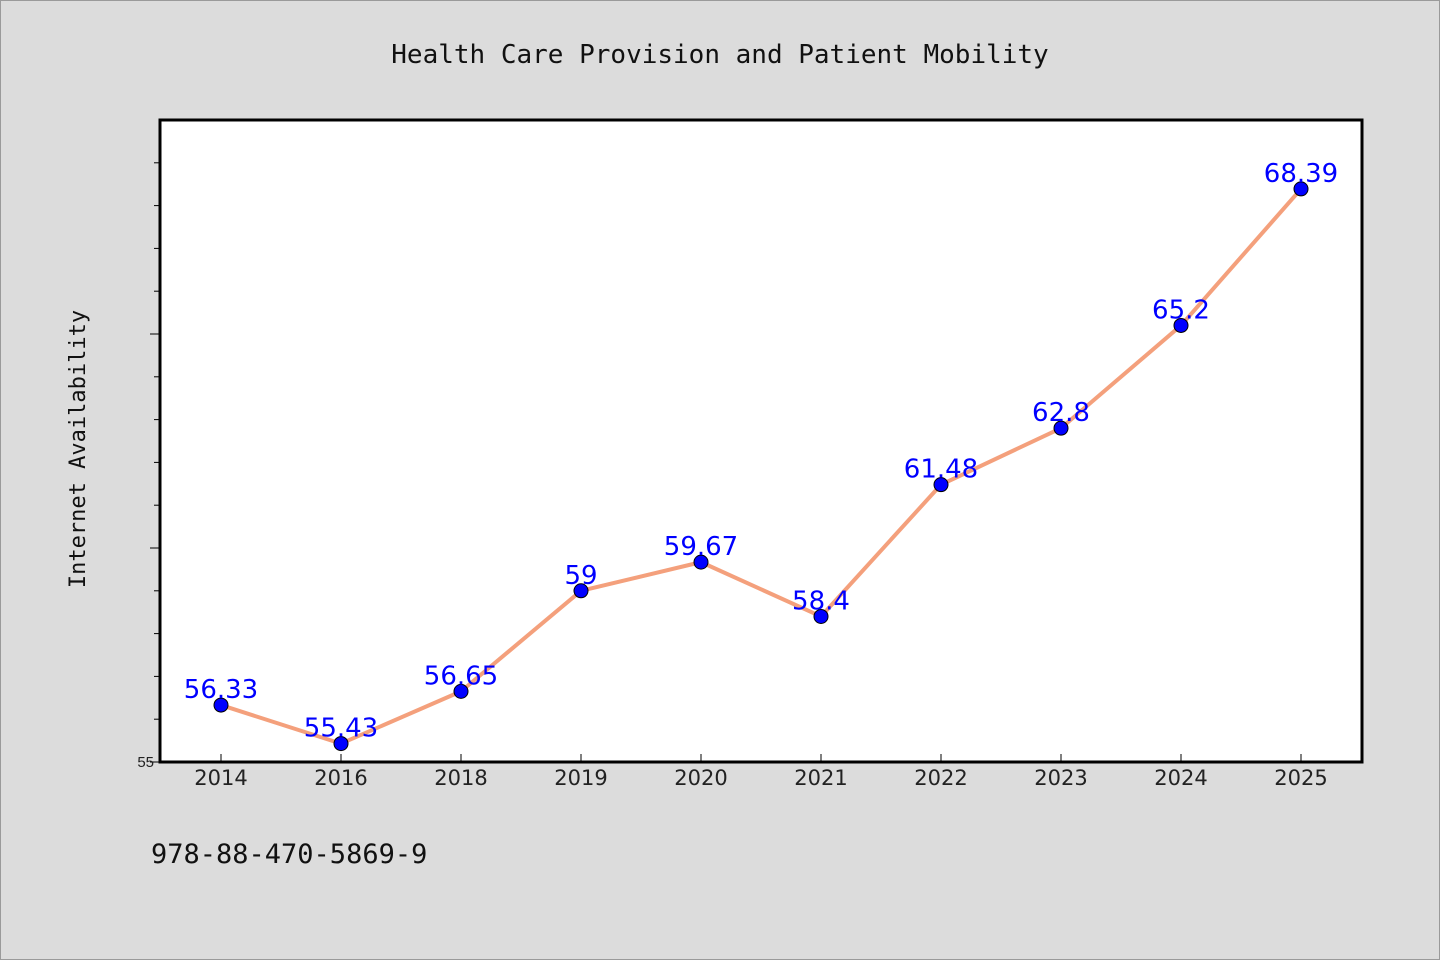 This screenshot has height=960, width=1440. Describe the element at coordinates (821, 601) in the screenshot. I see `data-label: 58.4` at that location.